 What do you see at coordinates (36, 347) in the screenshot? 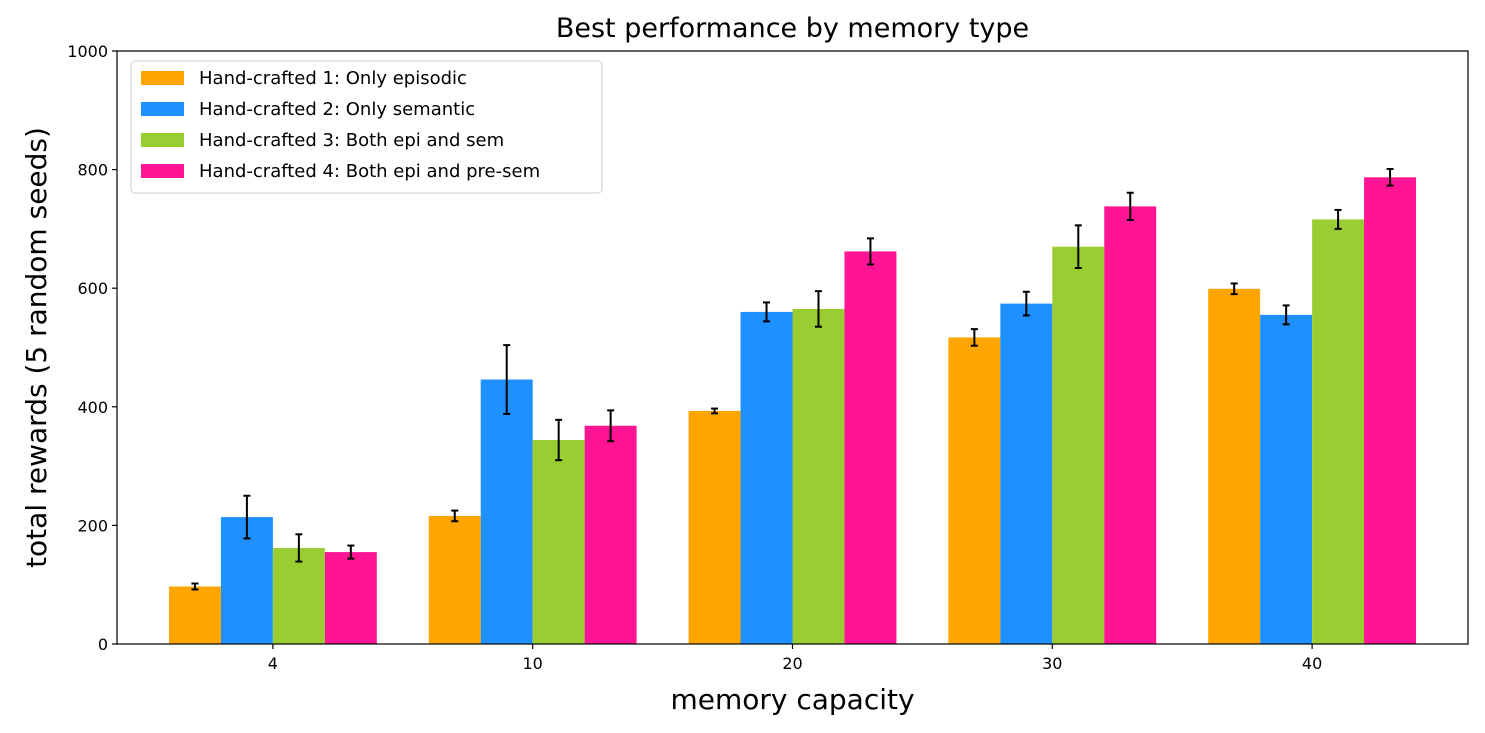
I see `y-axis-title: total rewards (5 random seeds)` at bounding box center [36, 347].